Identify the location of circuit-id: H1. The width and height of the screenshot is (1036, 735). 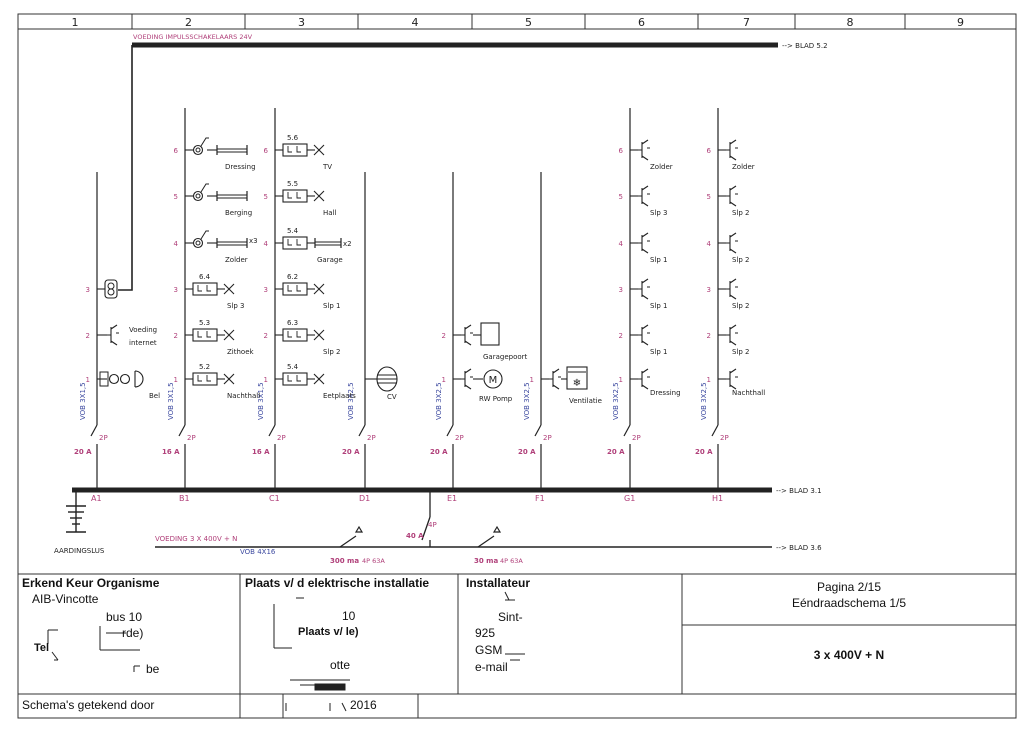
(717, 498).